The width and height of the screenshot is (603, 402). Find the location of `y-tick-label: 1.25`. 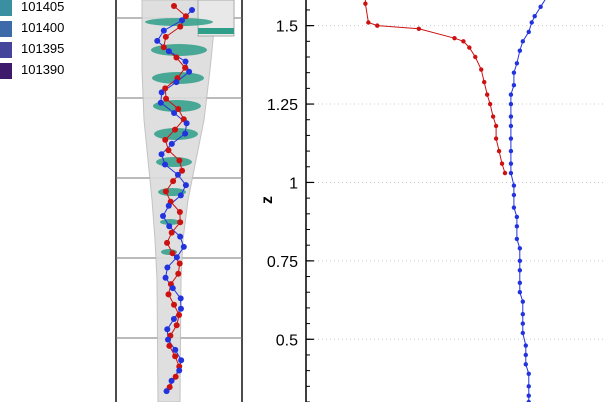

y-tick-label: 1.25 is located at coordinates (282, 105).